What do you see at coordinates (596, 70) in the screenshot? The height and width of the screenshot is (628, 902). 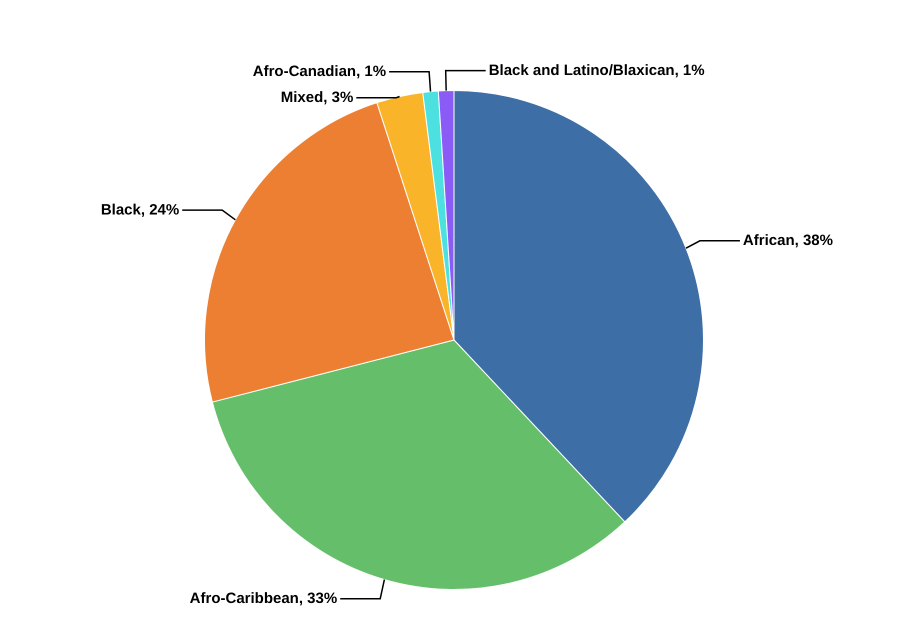 I see `slice-label: Black and Latino/Blaxican, 1%` at bounding box center [596, 70].